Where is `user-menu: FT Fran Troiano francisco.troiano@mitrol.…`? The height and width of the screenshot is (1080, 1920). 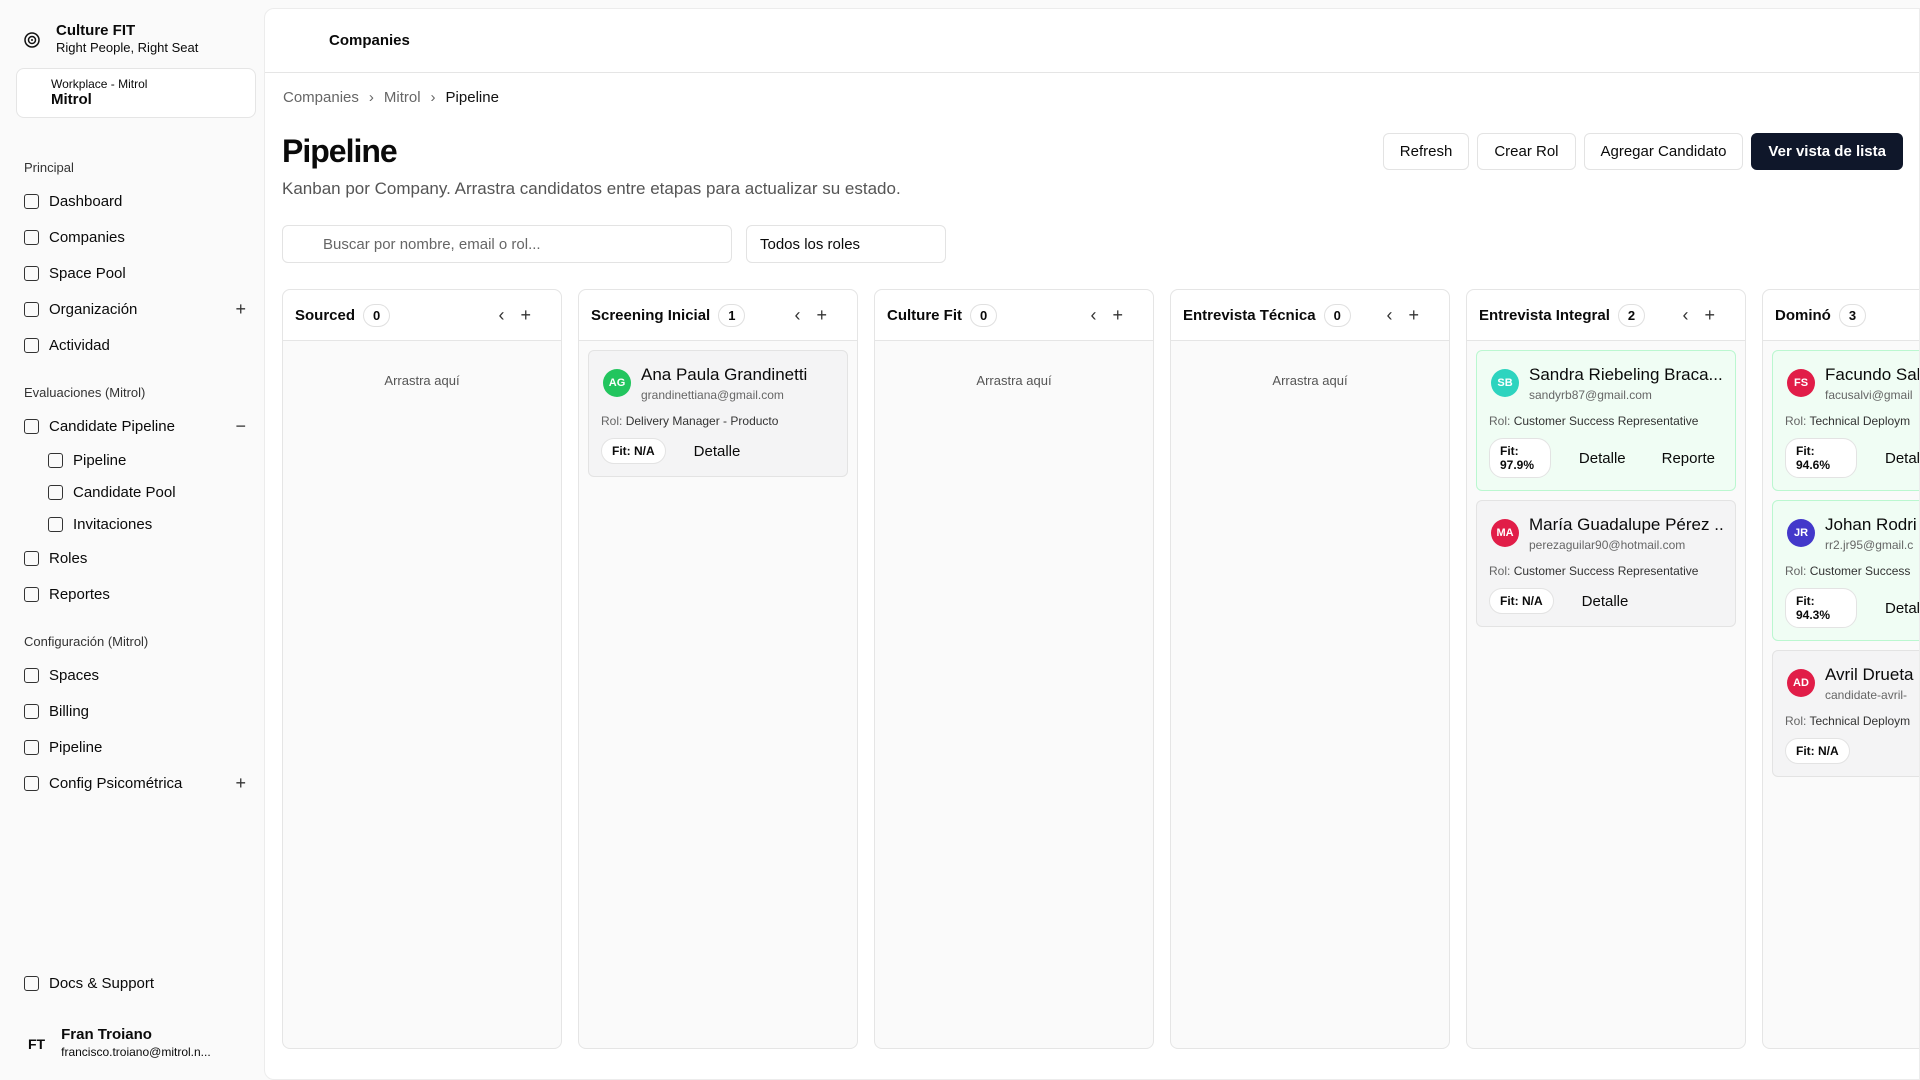
user-menu: FT Fran Troiano francisco.troiano@mitrol.… is located at coordinates (119, 1043).